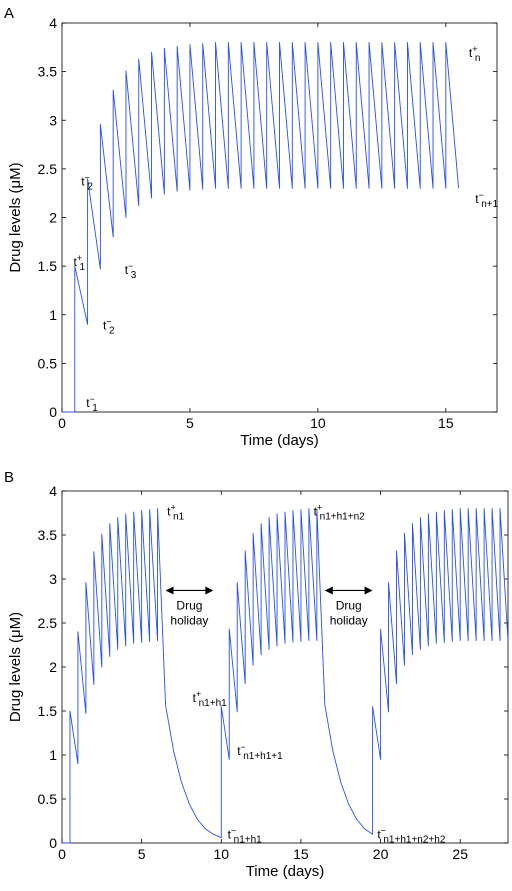  What do you see at coordinates (48, 363) in the screenshot?
I see `chart0-y-tick-label: 0.5` at bounding box center [48, 363].